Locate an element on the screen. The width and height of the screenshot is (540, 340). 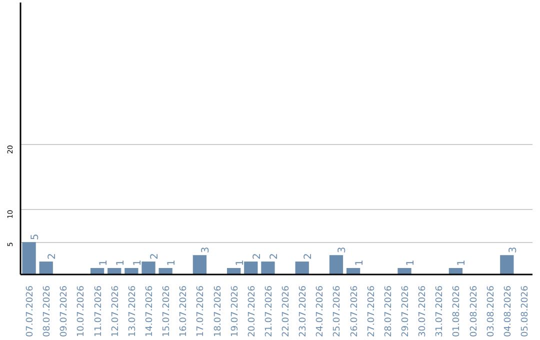
x-tick-label: 07.07.2026 is located at coordinates (31, 311).